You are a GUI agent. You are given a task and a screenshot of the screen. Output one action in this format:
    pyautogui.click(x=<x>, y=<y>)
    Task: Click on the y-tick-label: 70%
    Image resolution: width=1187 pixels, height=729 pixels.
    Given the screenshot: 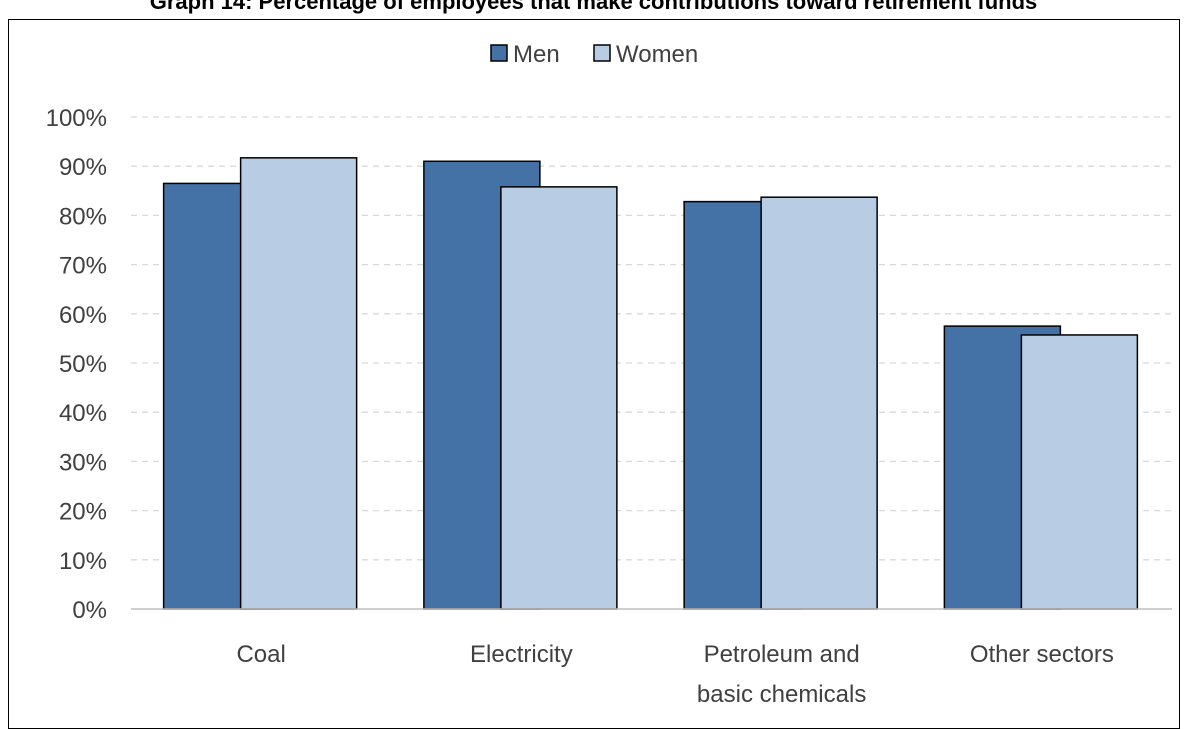 What is the action you would take?
    pyautogui.click(x=83, y=266)
    